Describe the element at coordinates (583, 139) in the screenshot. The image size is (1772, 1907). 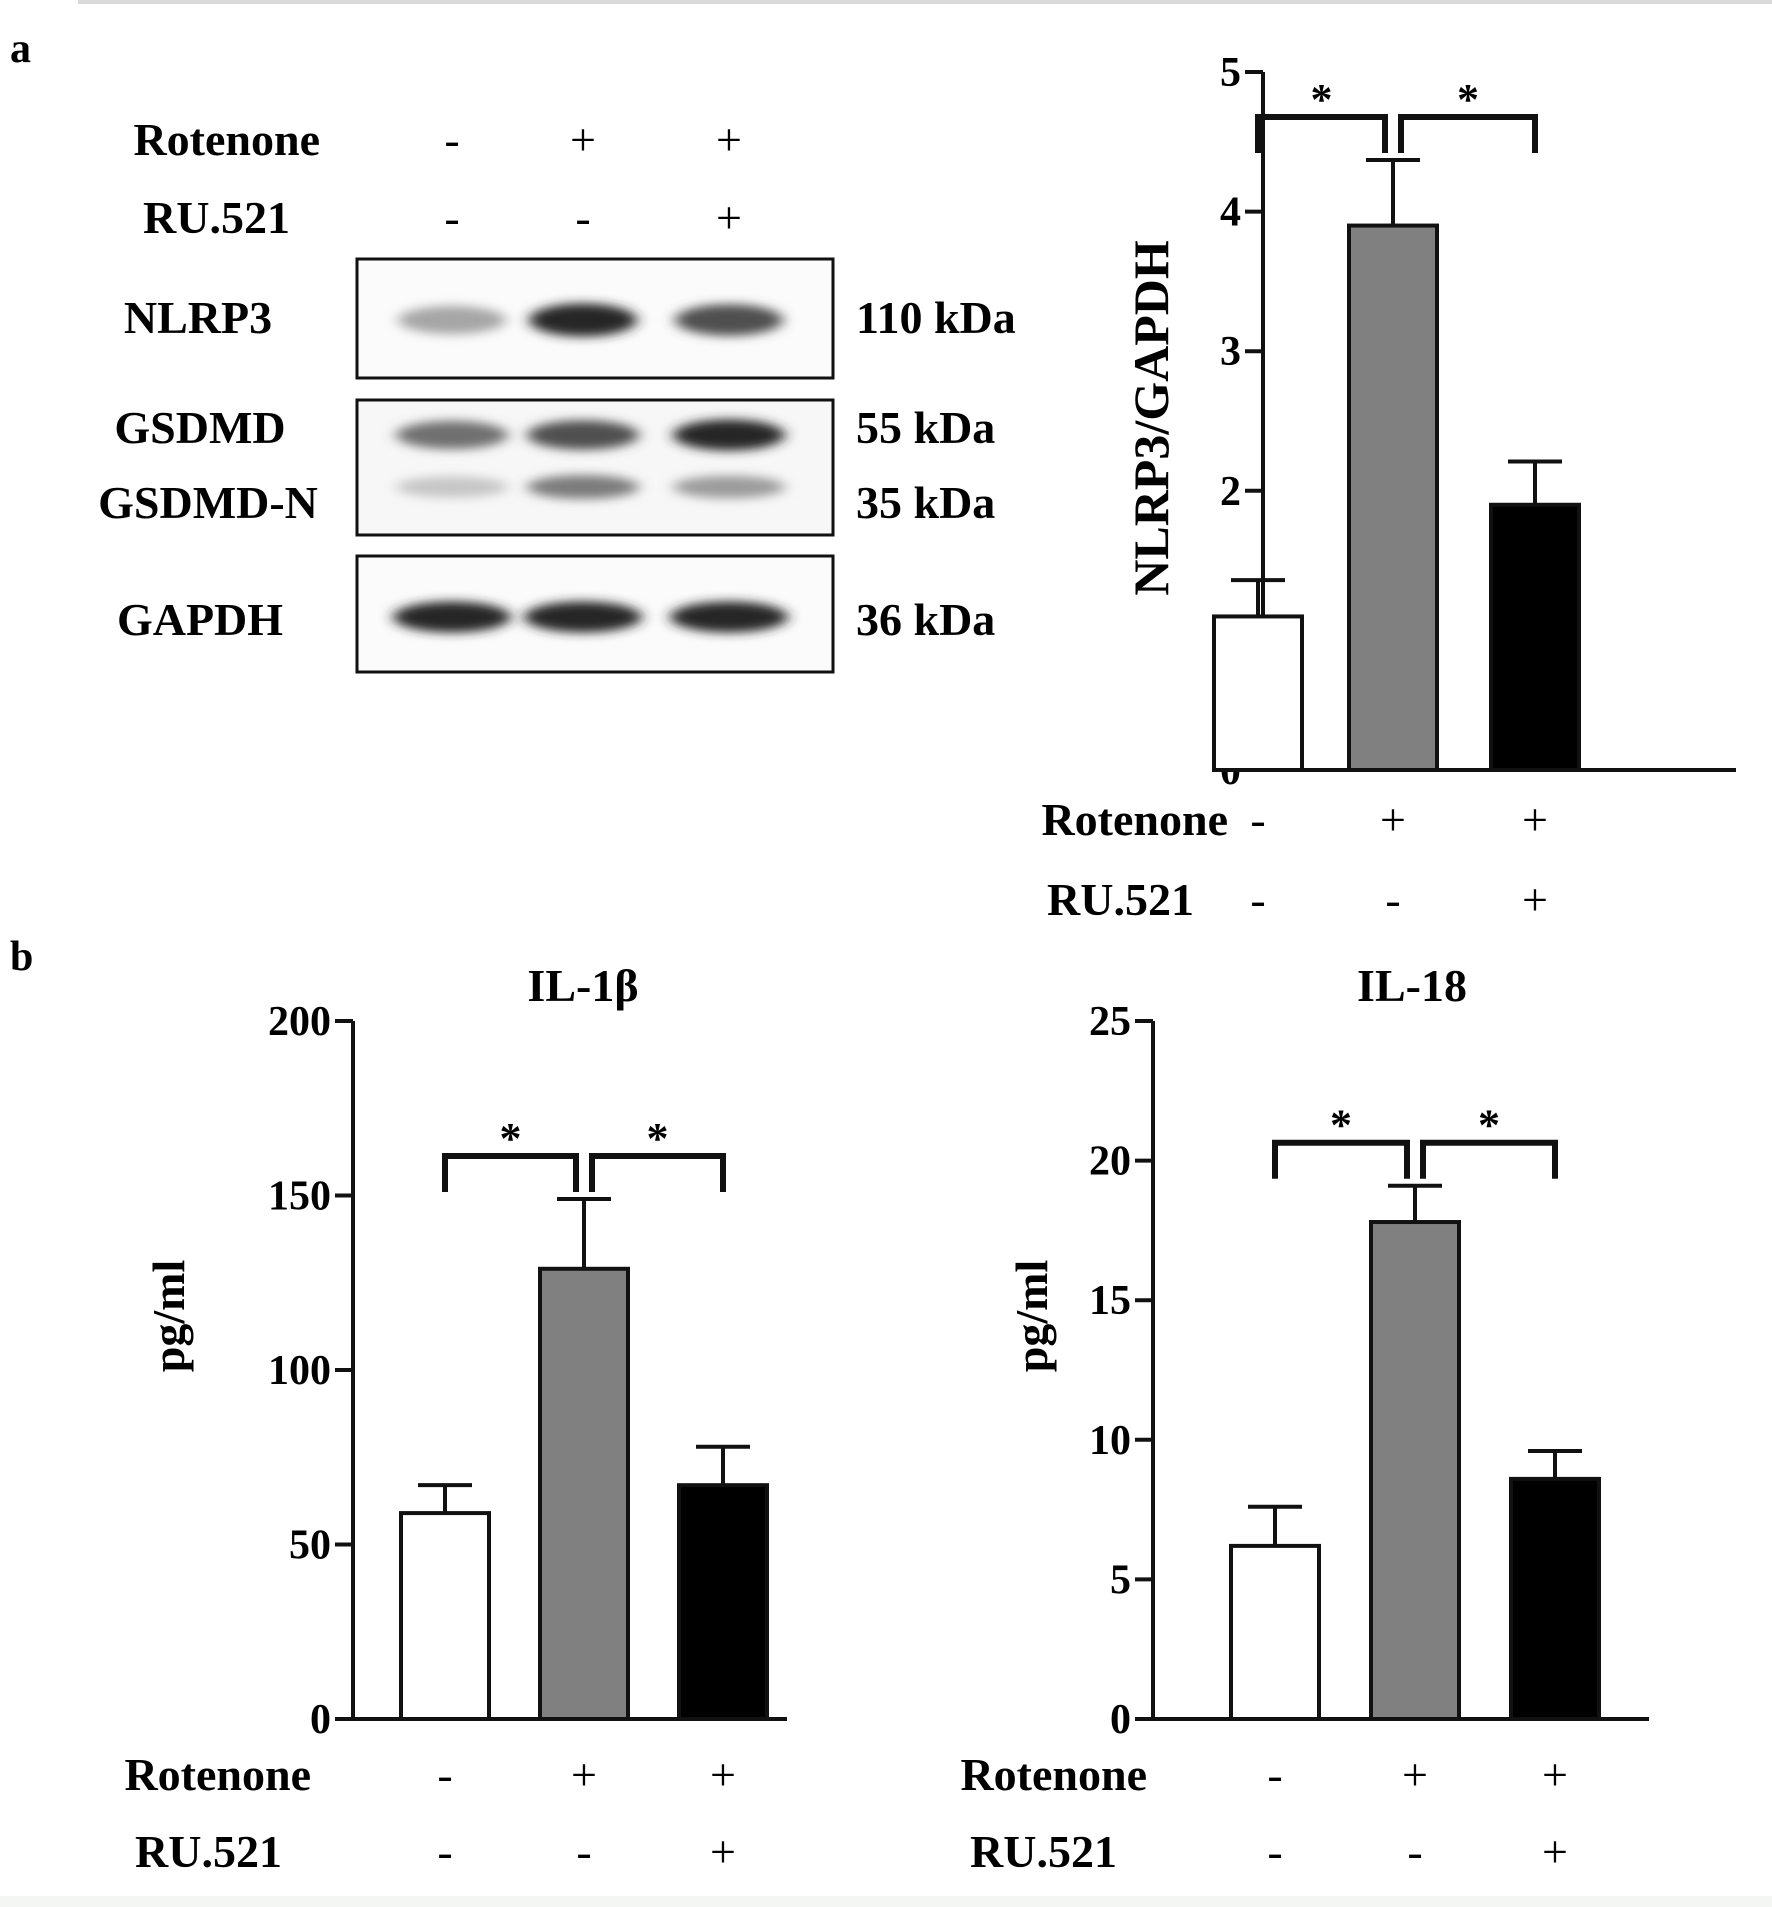
I see `blot-sign-rotenone-2: +` at that location.